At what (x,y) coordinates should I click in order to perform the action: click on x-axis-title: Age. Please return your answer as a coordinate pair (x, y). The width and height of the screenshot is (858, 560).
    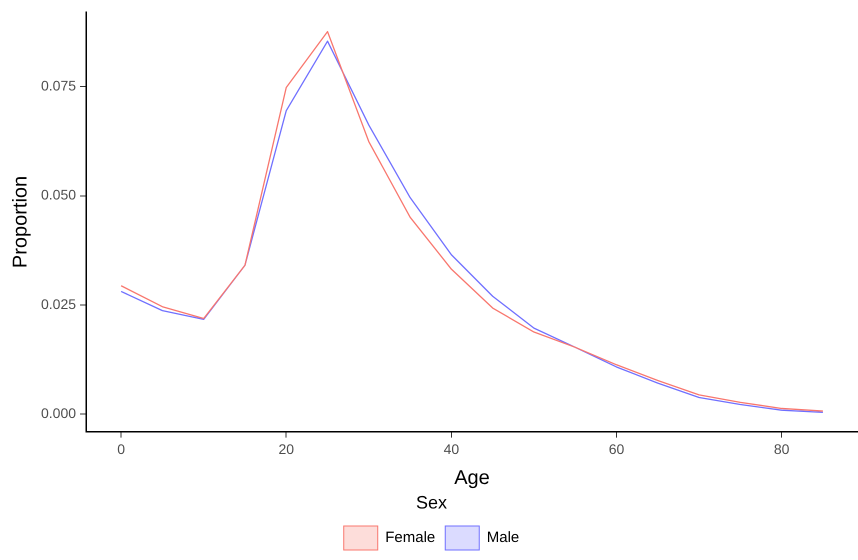
    Looking at the image, I should click on (472, 477).